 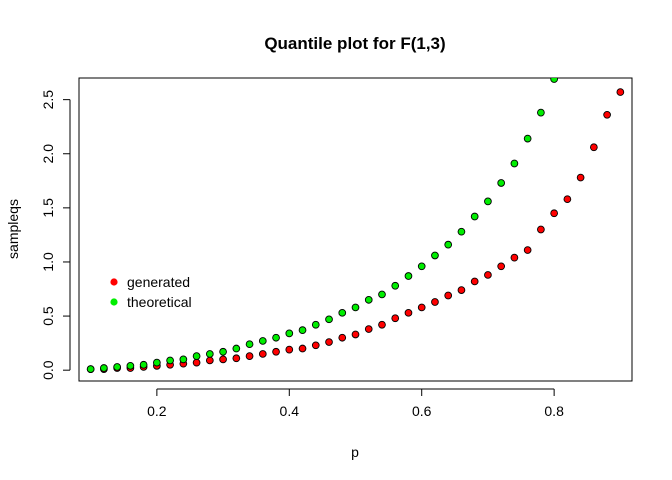 I want to click on y-tick-label: 1.0, so click(x=48, y=262).